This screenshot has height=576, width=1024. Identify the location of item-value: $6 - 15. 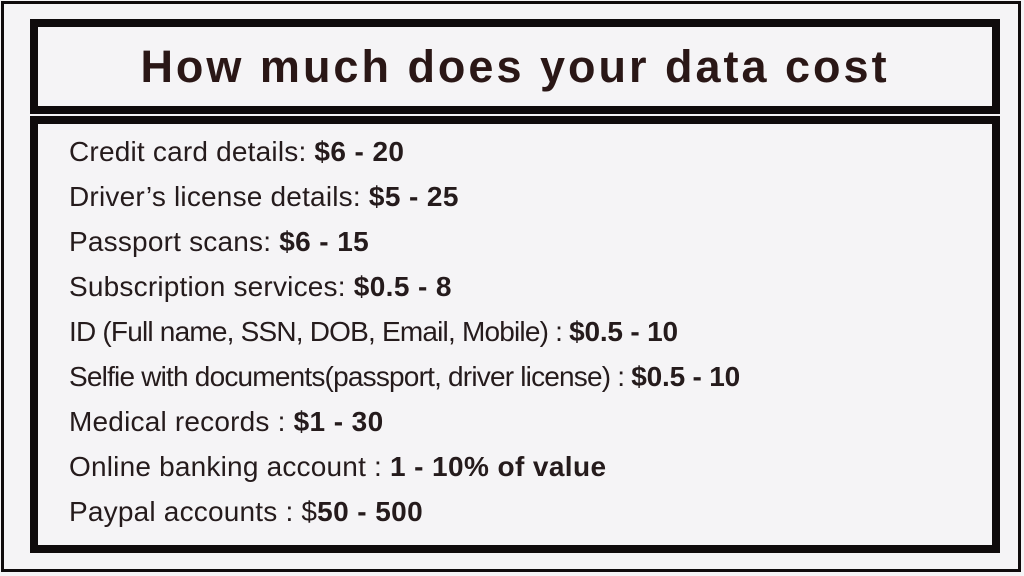
(324, 241).